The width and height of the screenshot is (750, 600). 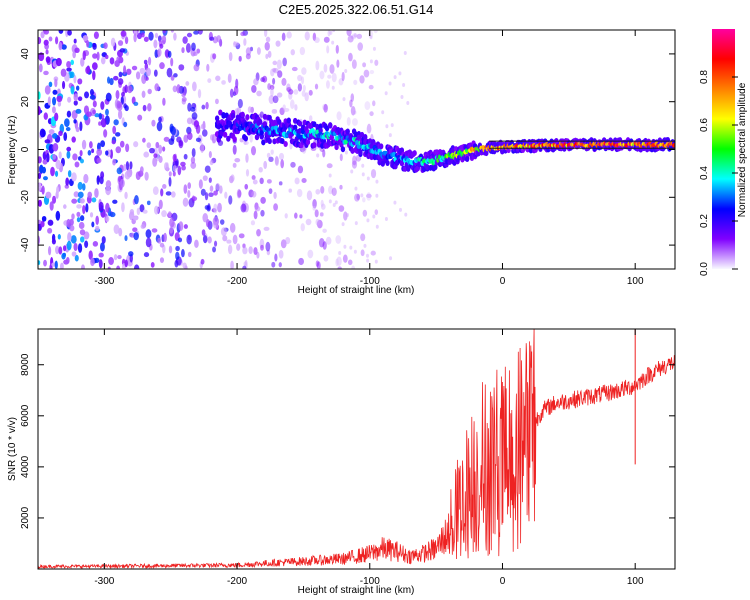 What do you see at coordinates (25, 197) in the screenshot?
I see `spectrogram-y-tick-label: -20` at bounding box center [25, 197].